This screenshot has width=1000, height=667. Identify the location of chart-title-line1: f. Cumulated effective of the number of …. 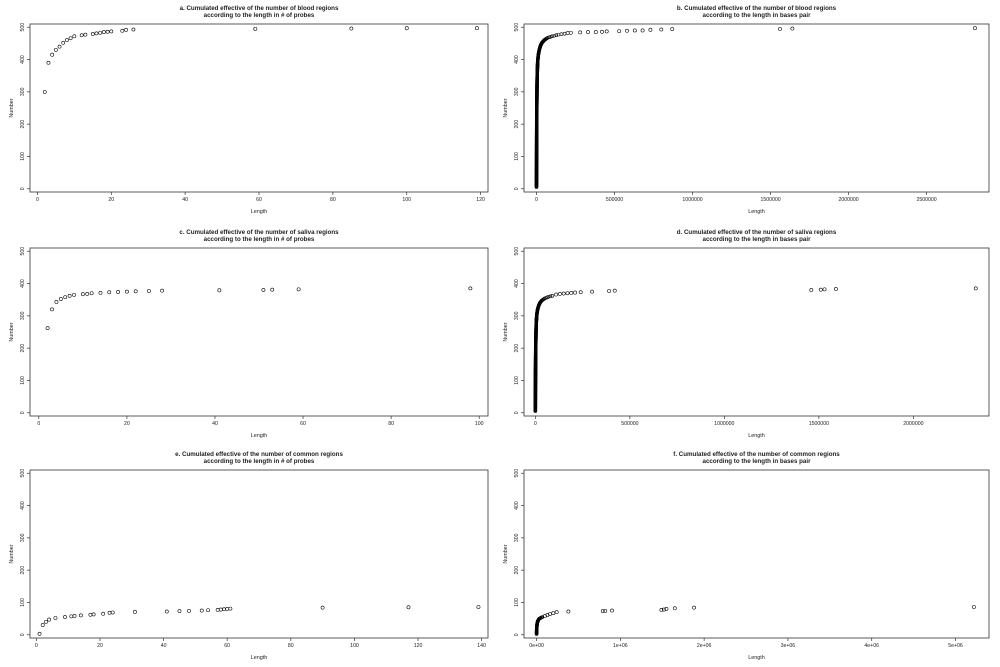
(756, 454).